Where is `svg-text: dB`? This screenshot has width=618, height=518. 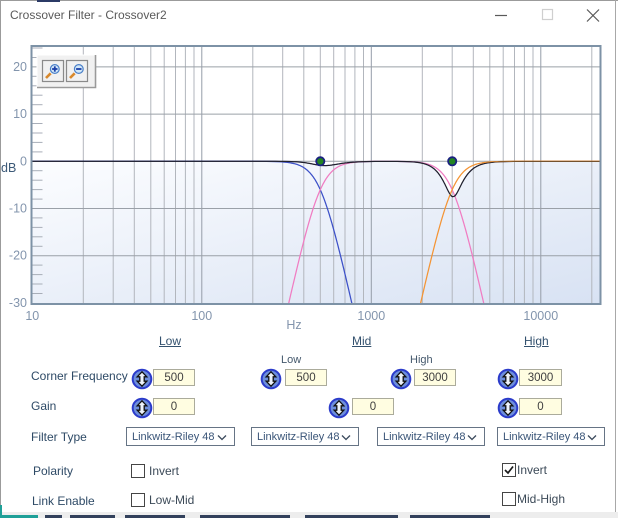
svg-text: dB is located at coordinates (8, 168).